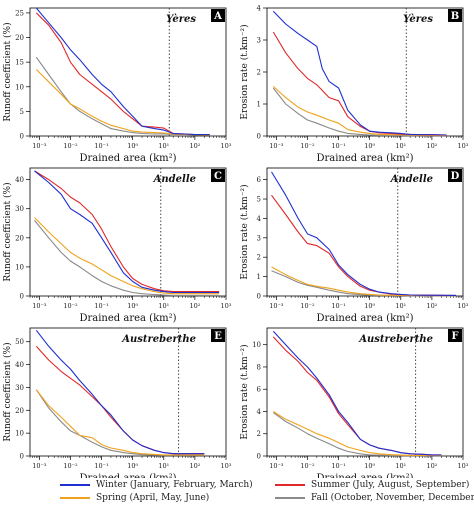 The width and height of the screenshot is (474, 508). I want to click on y-tick-label: 8, so click(259, 367).